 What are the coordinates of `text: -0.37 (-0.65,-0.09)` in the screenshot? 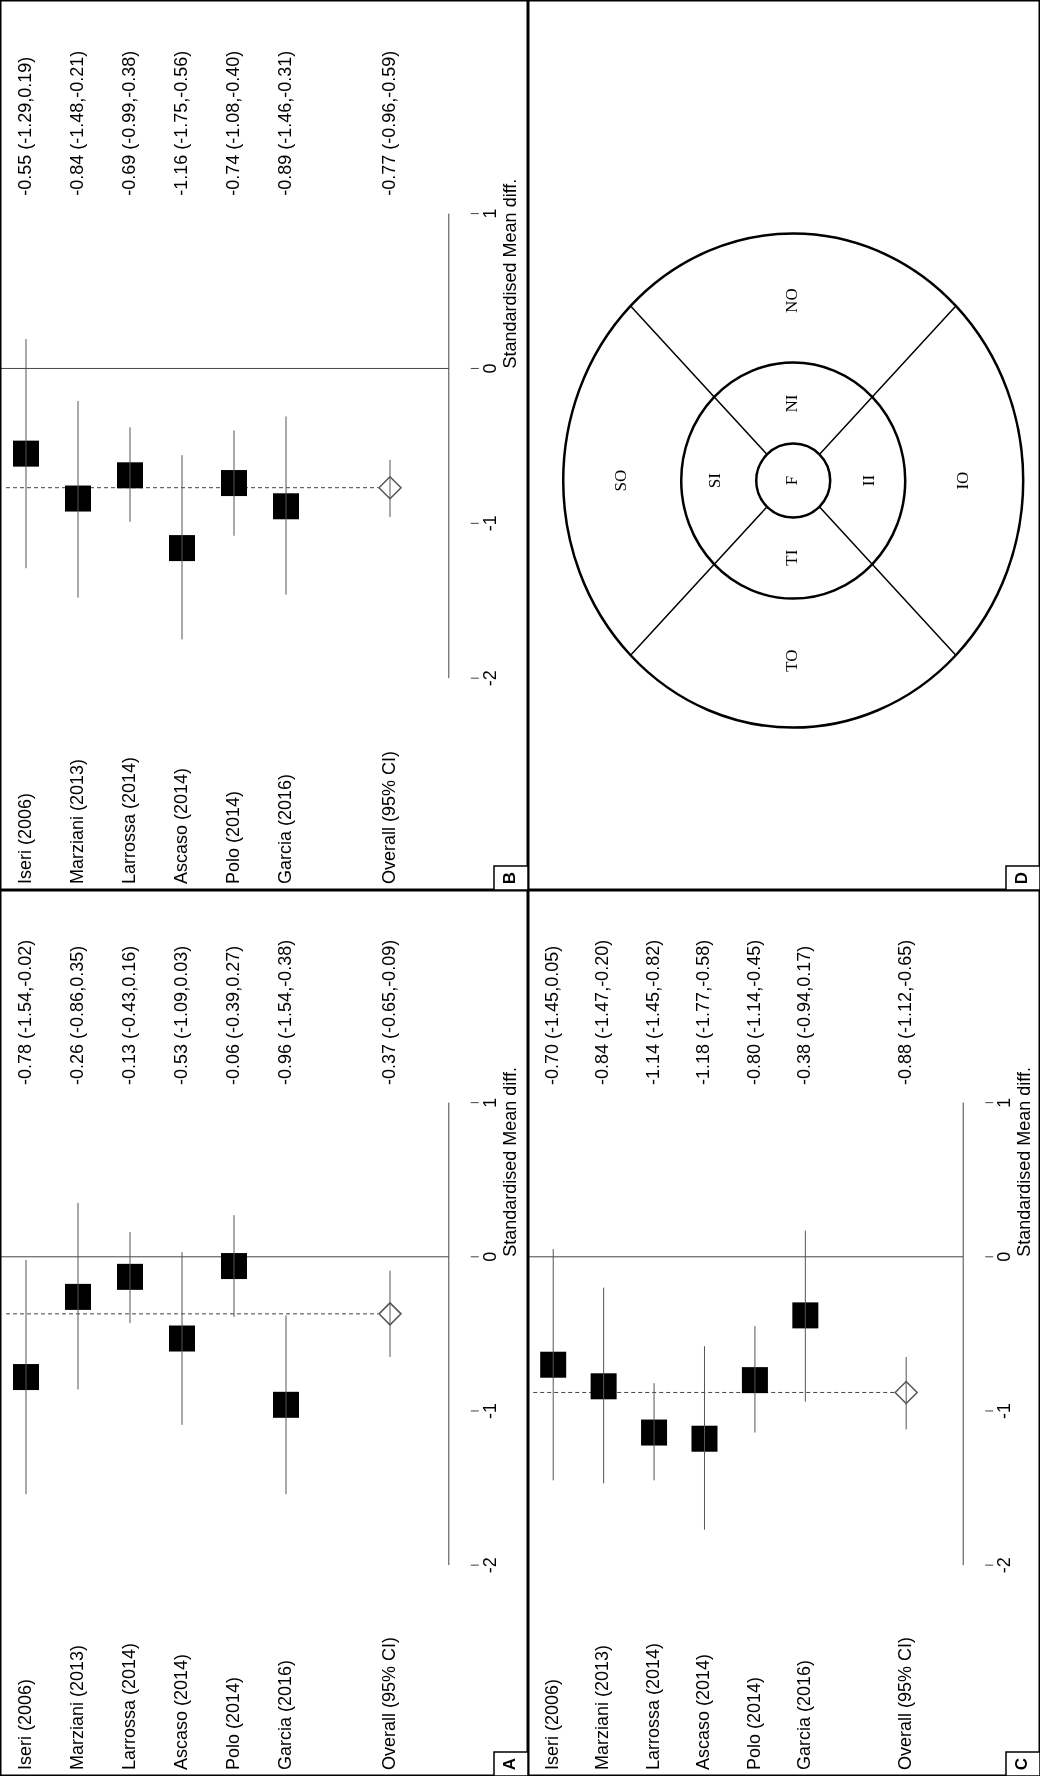 It's located at (388, 1012).